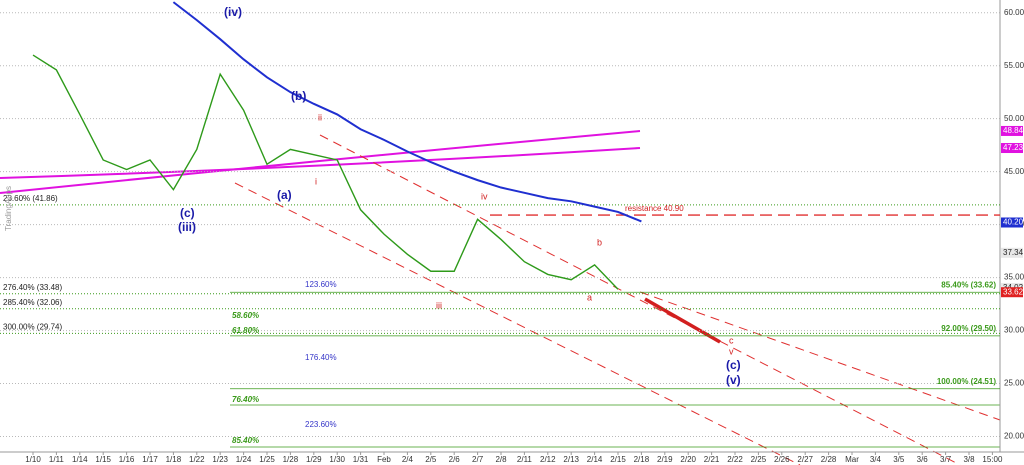 Image resolution: width=1024 pixels, height=465 pixels. Describe the element at coordinates (439, 305) in the screenshot. I see `wave-label: iii` at that location.